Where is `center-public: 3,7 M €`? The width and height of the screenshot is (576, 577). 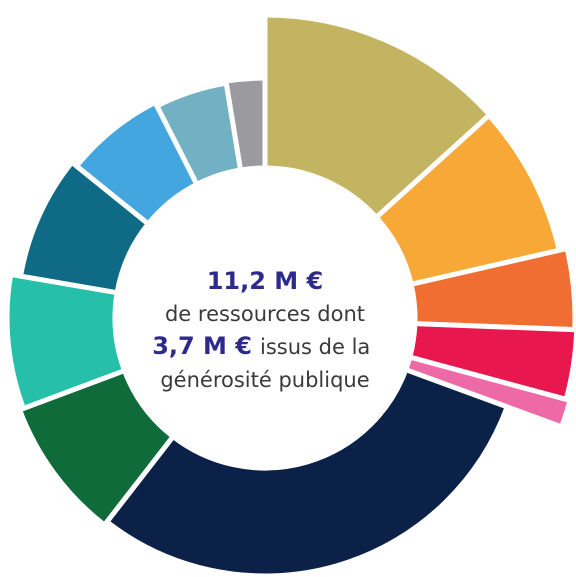
center-public: 3,7 M € is located at coordinates (202, 346).